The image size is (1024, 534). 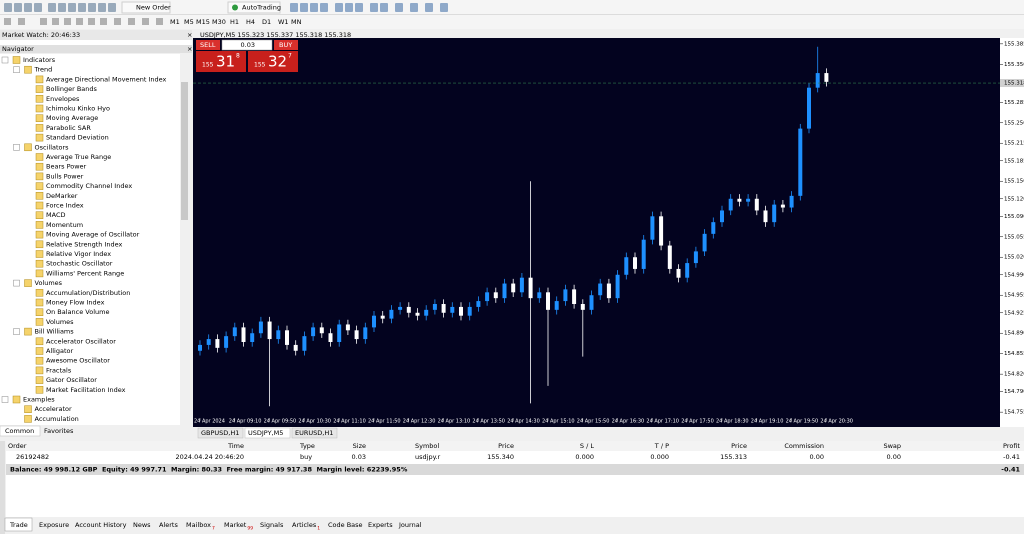 What do you see at coordinates (89, 186) in the screenshot?
I see `tree-item: Commodity Channel Index` at bounding box center [89, 186].